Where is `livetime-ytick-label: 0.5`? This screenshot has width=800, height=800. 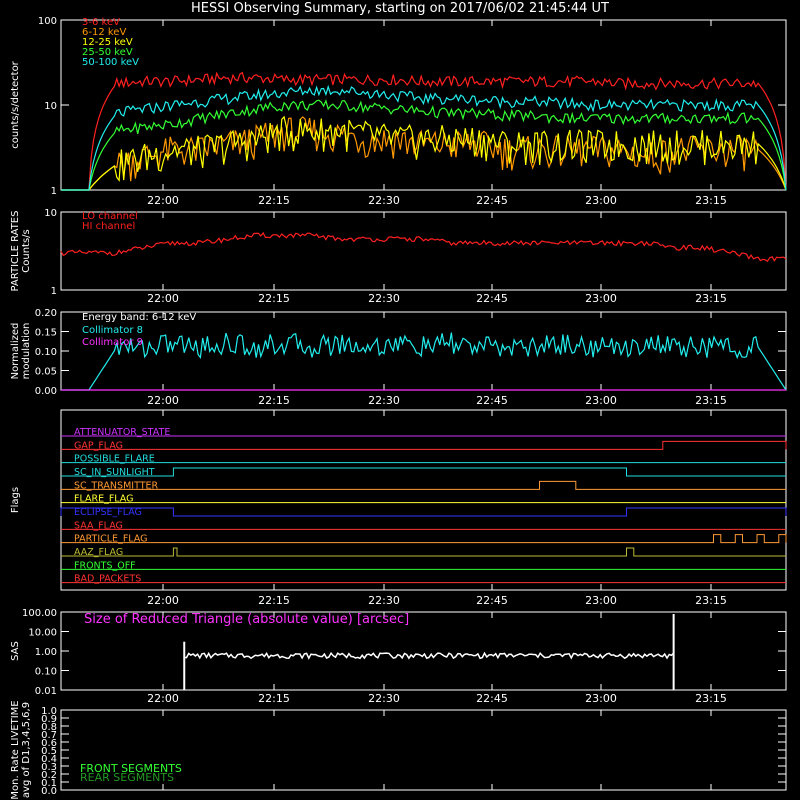 livetime-ytick-label: 0.5 is located at coordinates (49, 751).